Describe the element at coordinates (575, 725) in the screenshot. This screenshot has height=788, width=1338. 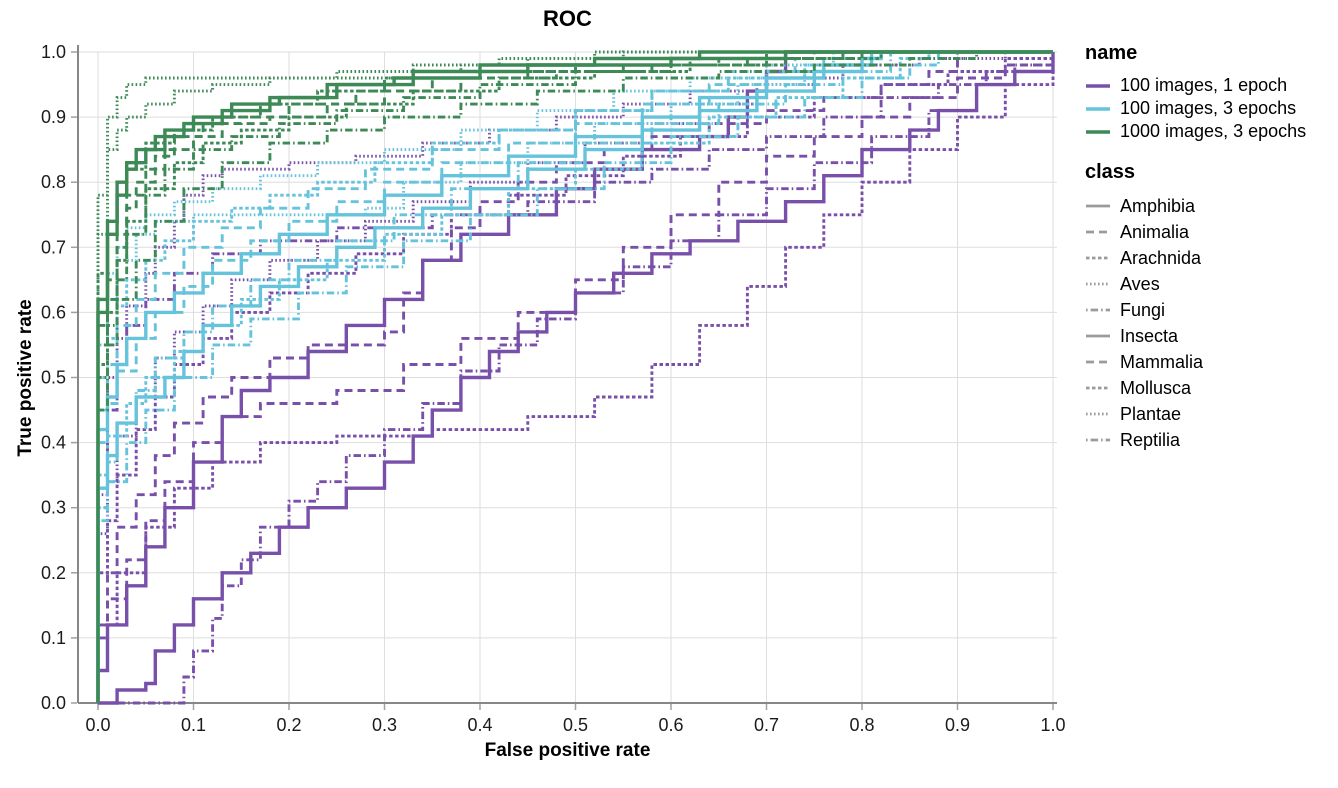
I see `x-tick-label: 0.5` at that location.